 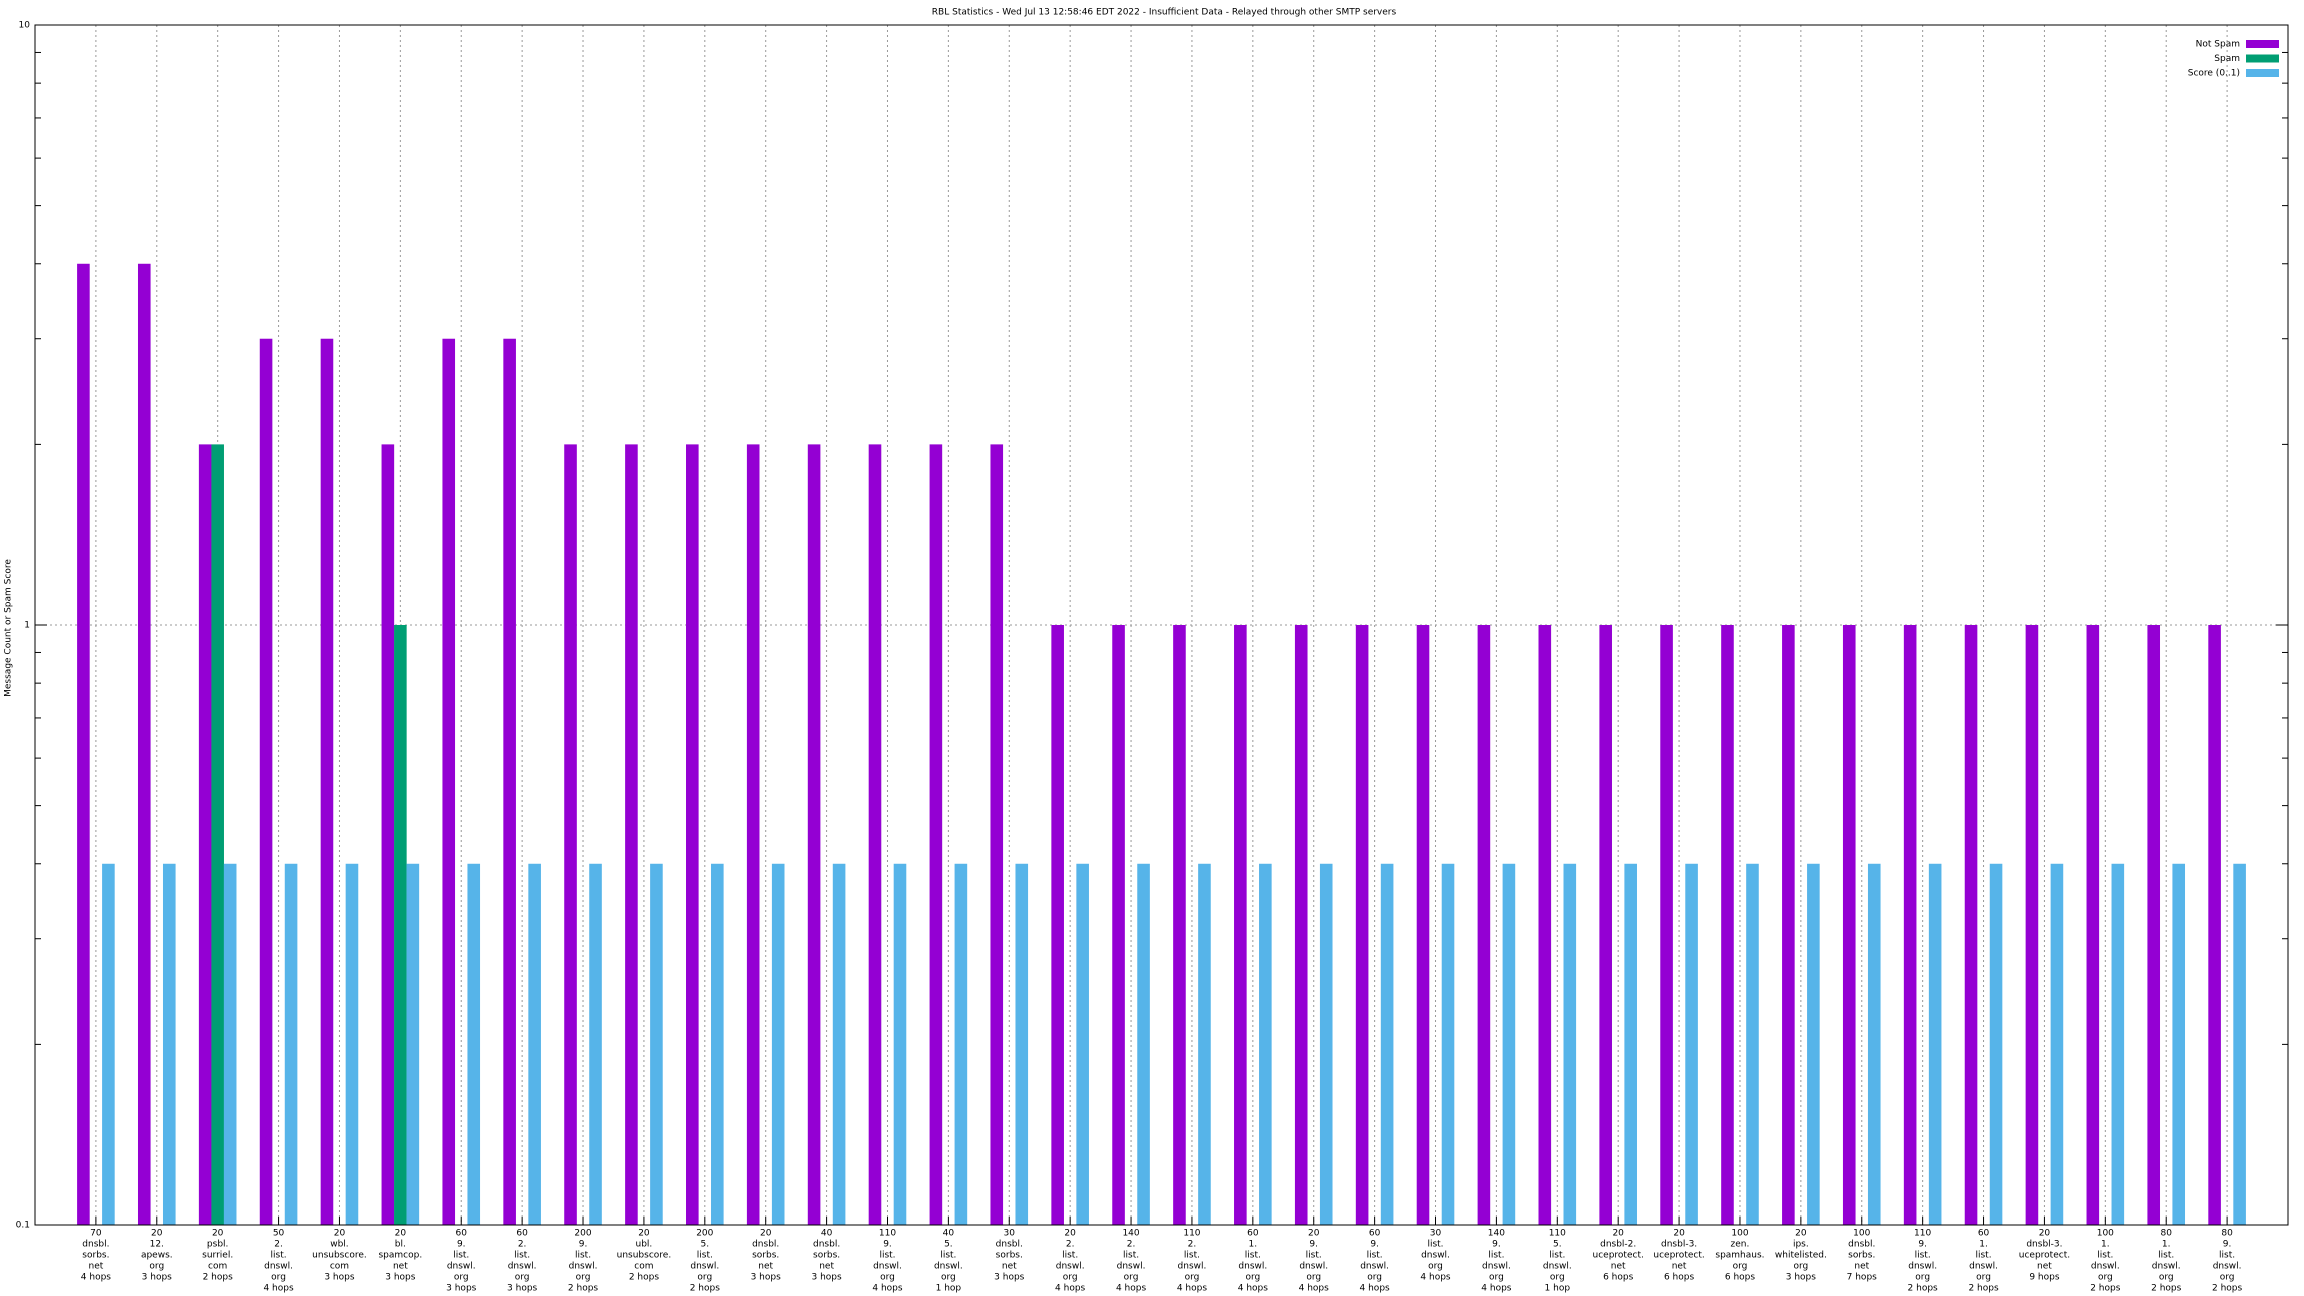 I want to click on x-tick-label: dnsbl-3., so click(x=1679, y=1245).